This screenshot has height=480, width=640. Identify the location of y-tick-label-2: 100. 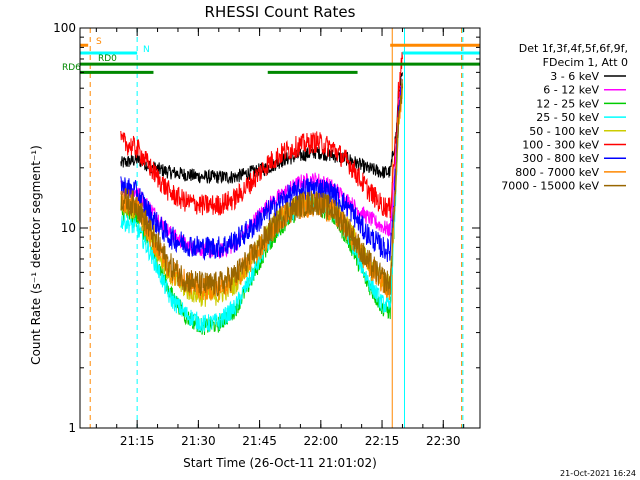
(64, 28).